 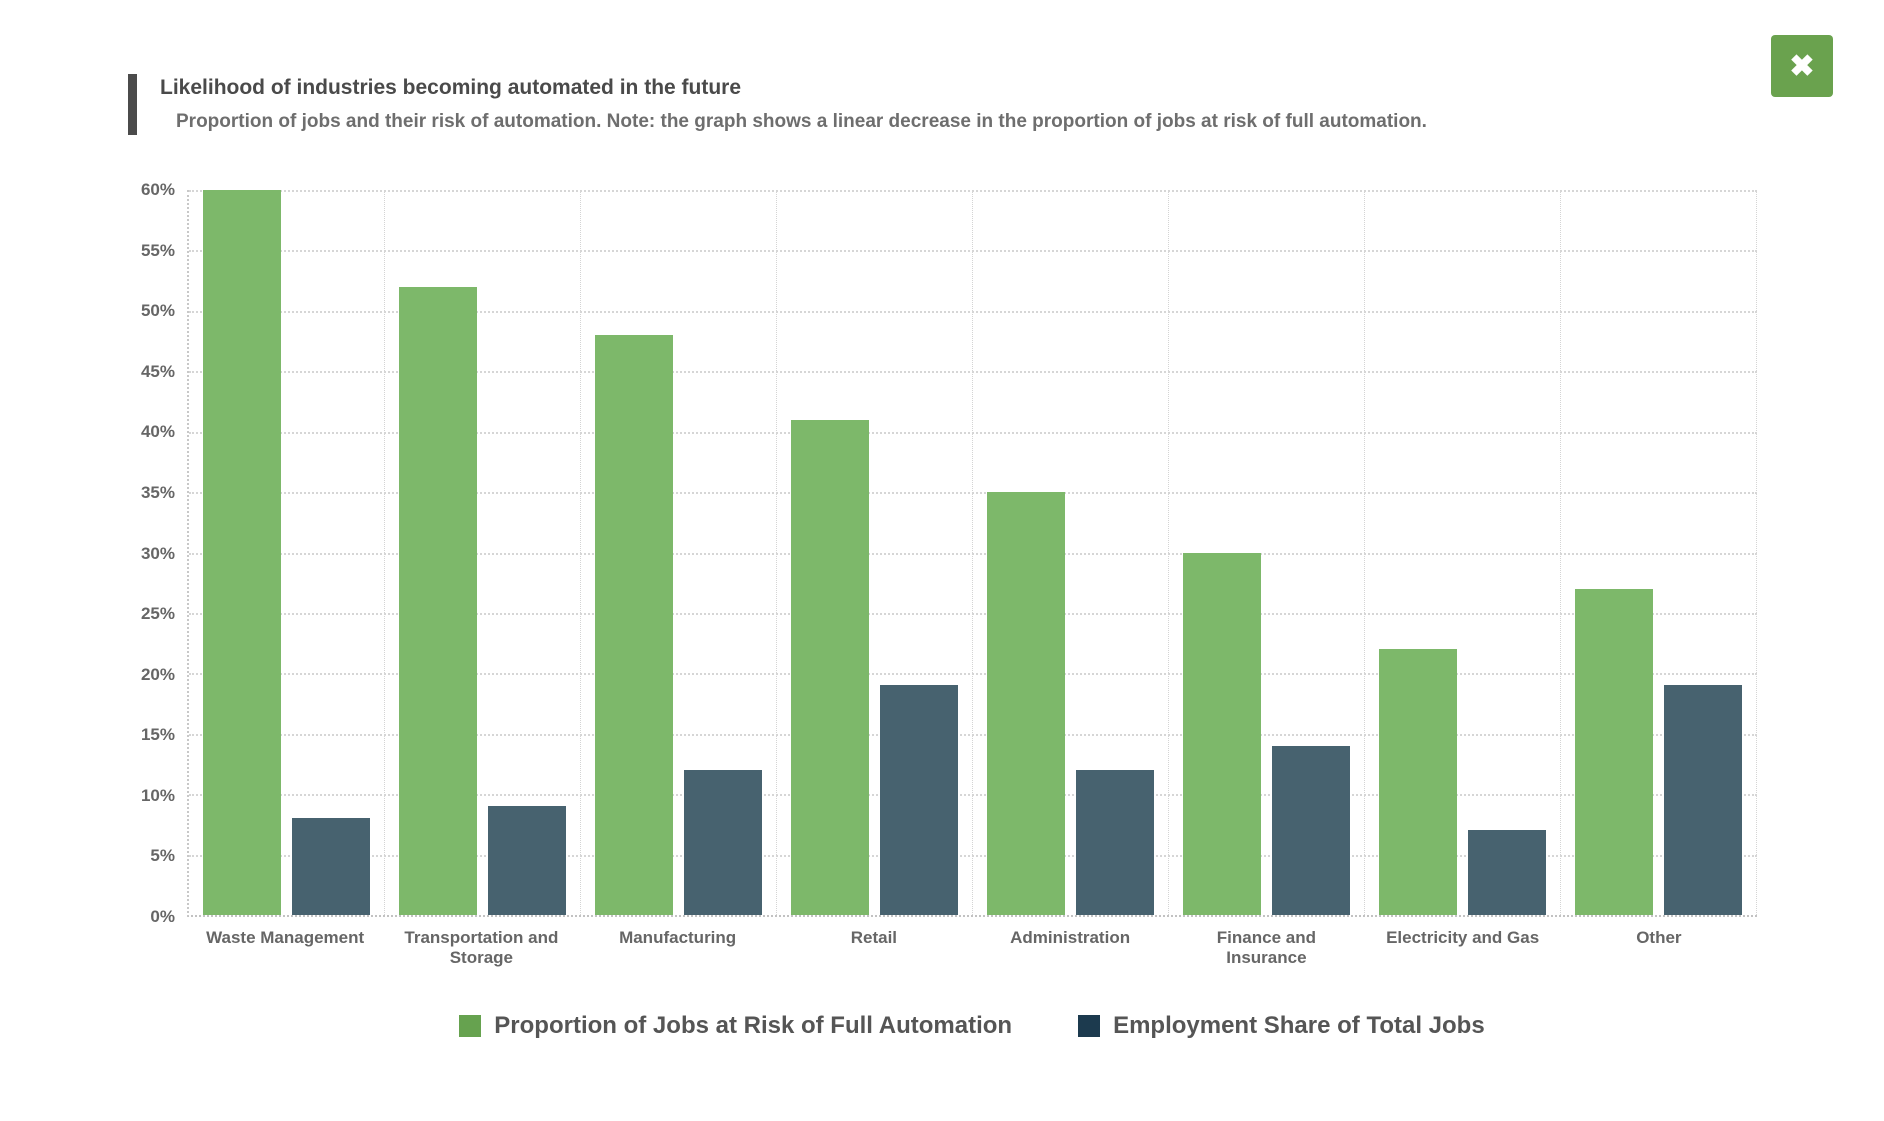 I want to click on y-tick-label-35%: 35%, so click(x=157, y=492).